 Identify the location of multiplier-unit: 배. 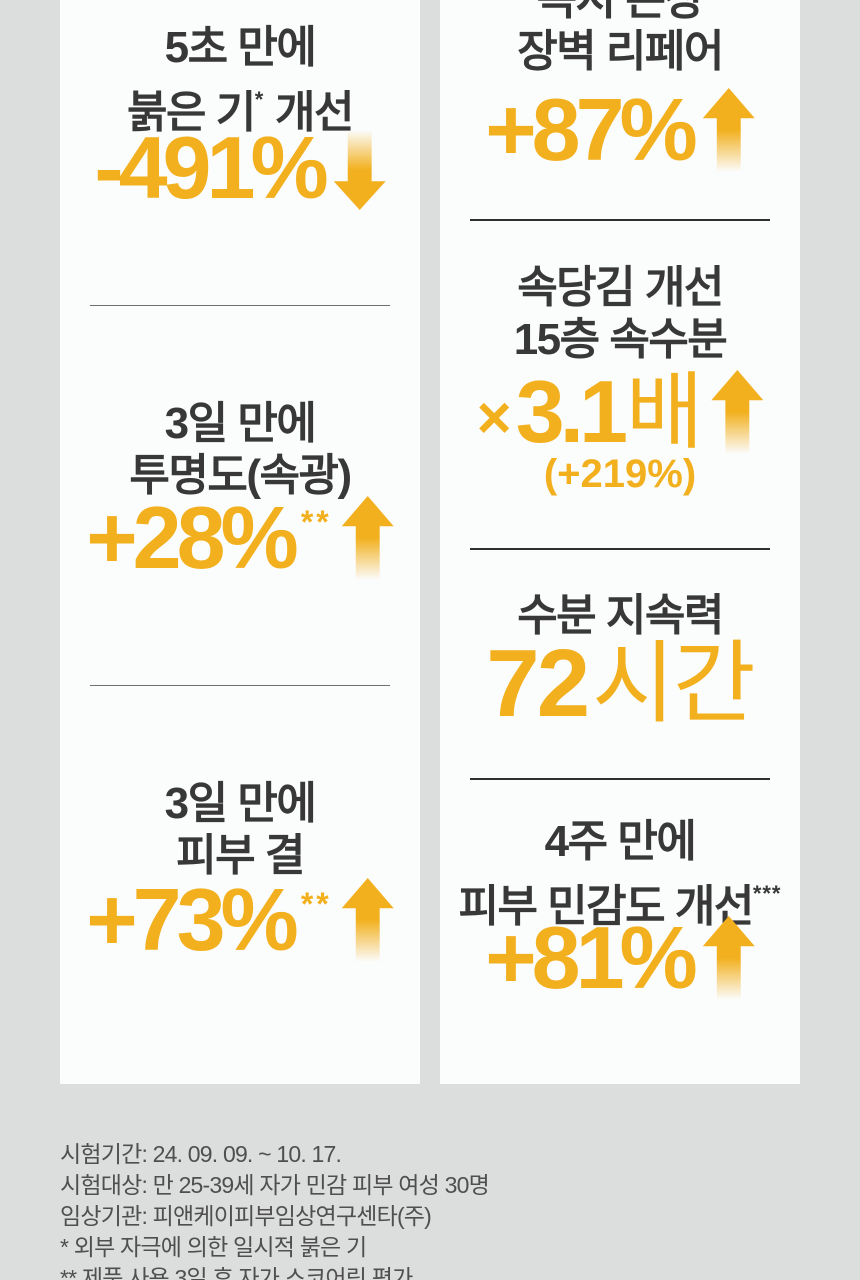
(664, 412).